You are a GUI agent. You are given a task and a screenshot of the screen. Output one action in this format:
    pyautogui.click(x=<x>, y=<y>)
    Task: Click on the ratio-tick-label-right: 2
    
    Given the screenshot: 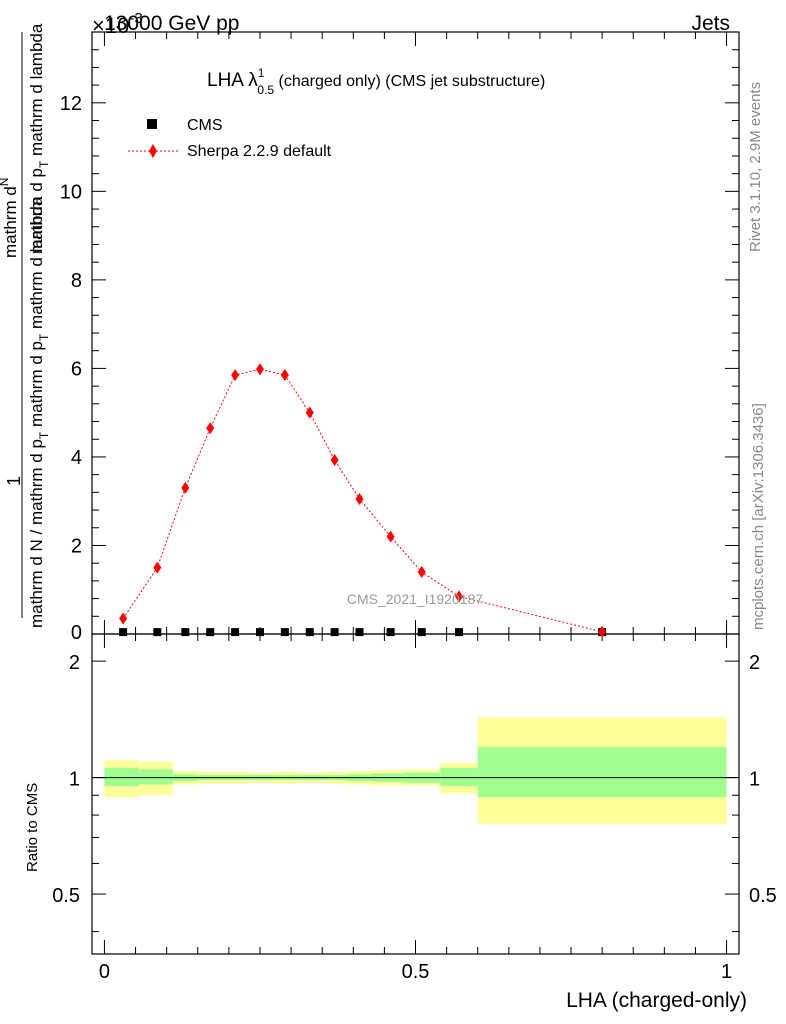 What is the action you would take?
    pyautogui.click(x=754, y=663)
    